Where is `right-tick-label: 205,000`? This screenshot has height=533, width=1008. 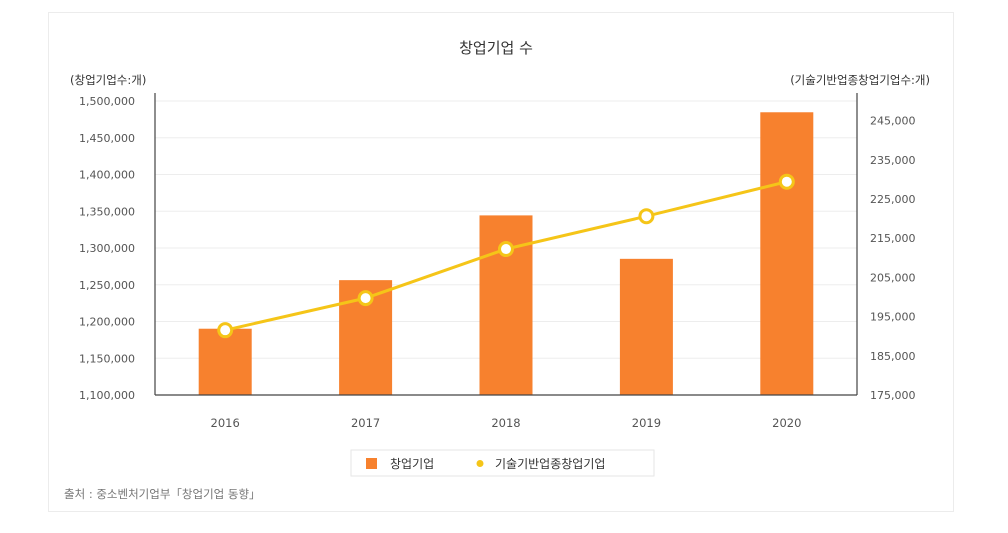
right-tick-label: 205,000 is located at coordinates (893, 277).